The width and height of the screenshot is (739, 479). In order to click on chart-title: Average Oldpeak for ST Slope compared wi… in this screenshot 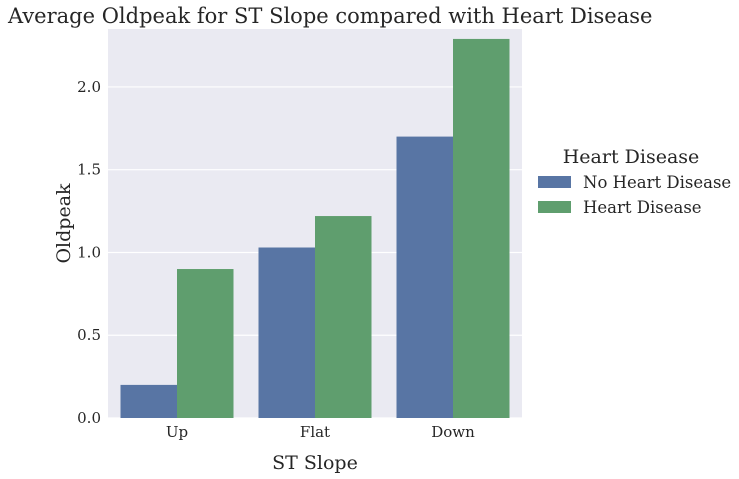, I will do `click(329, 16)`.